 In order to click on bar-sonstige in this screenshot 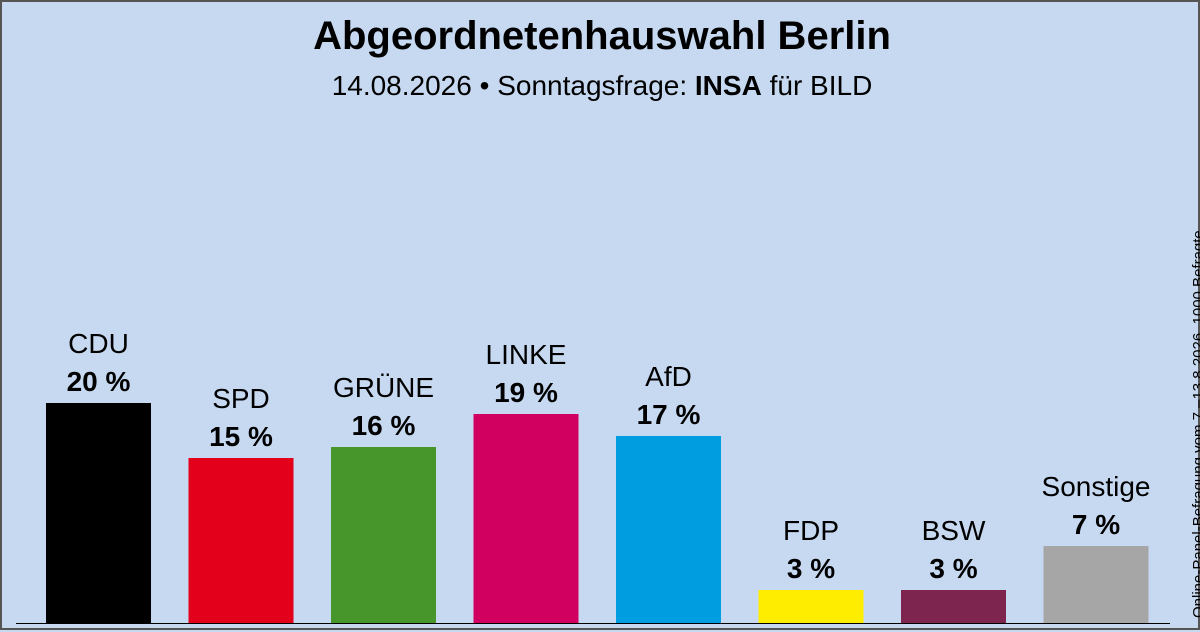, I will do `click(1096, 584)`.